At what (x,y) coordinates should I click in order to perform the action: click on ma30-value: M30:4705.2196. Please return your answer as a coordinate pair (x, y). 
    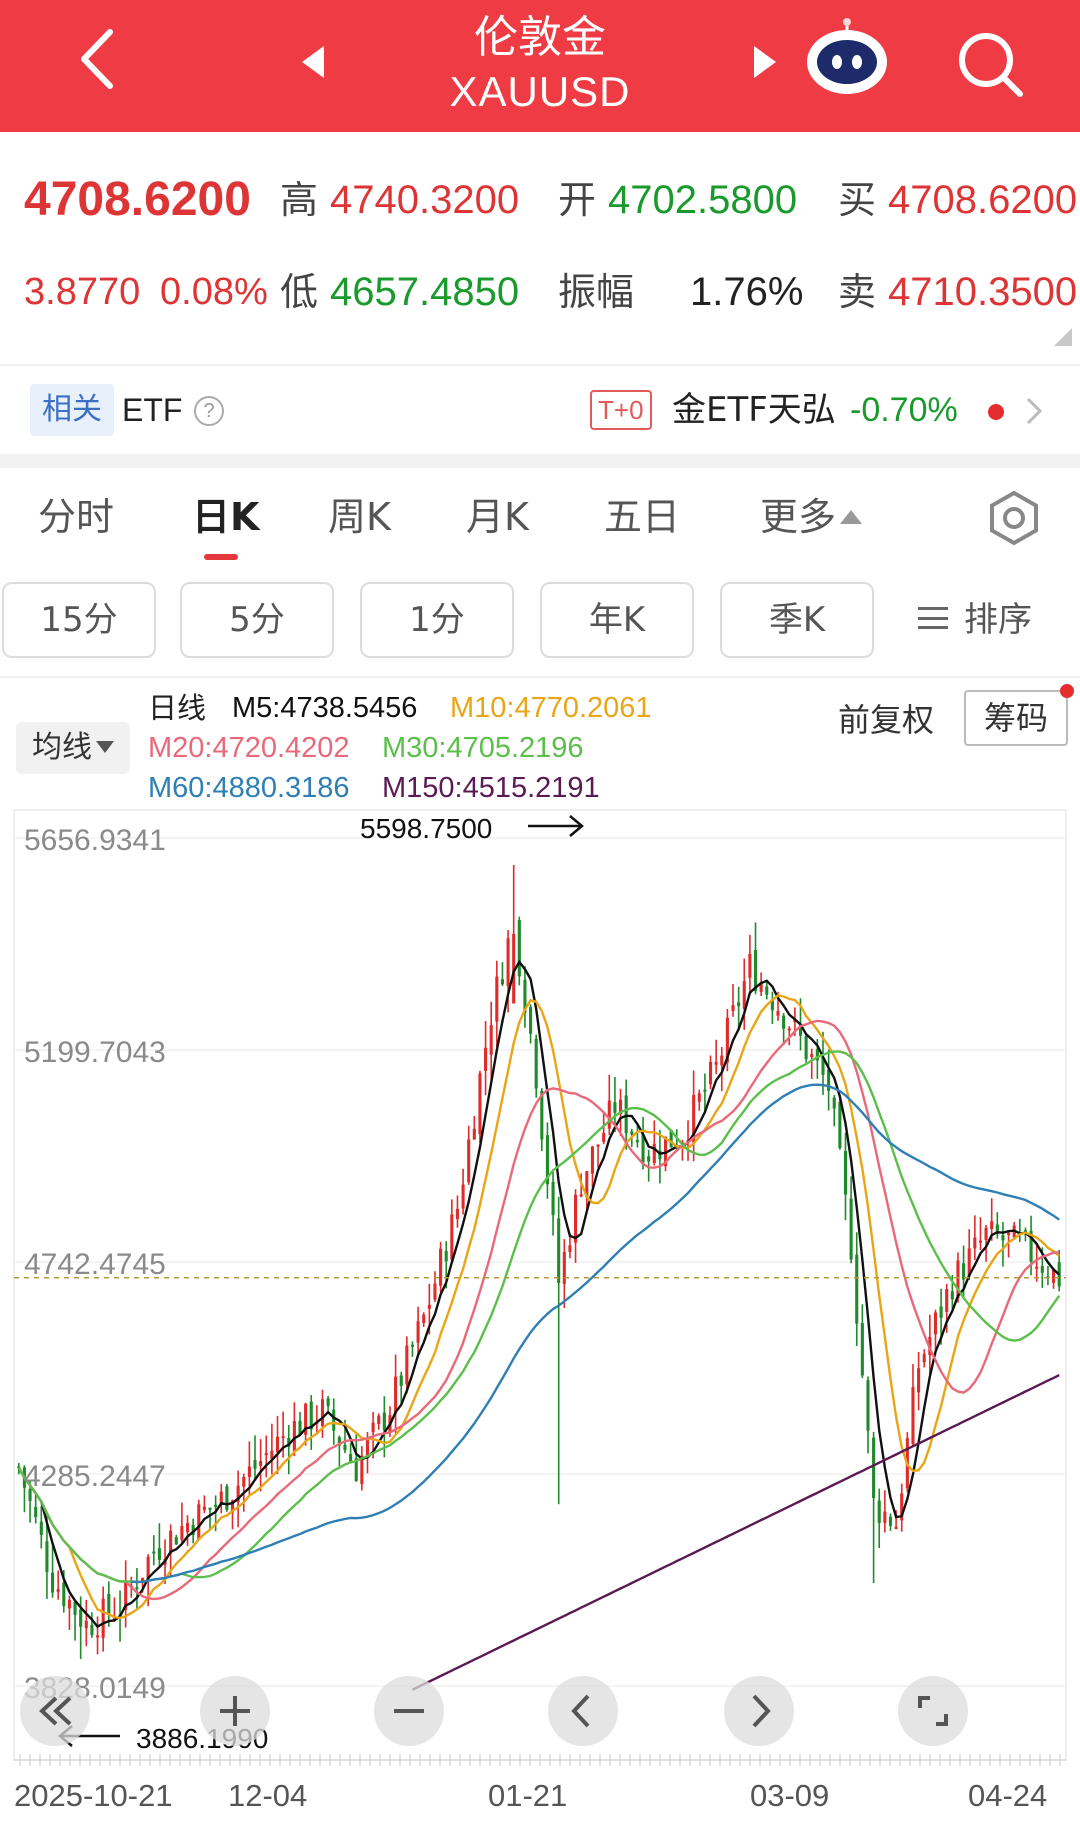
    Looking at the image, I should click on (483, 748).